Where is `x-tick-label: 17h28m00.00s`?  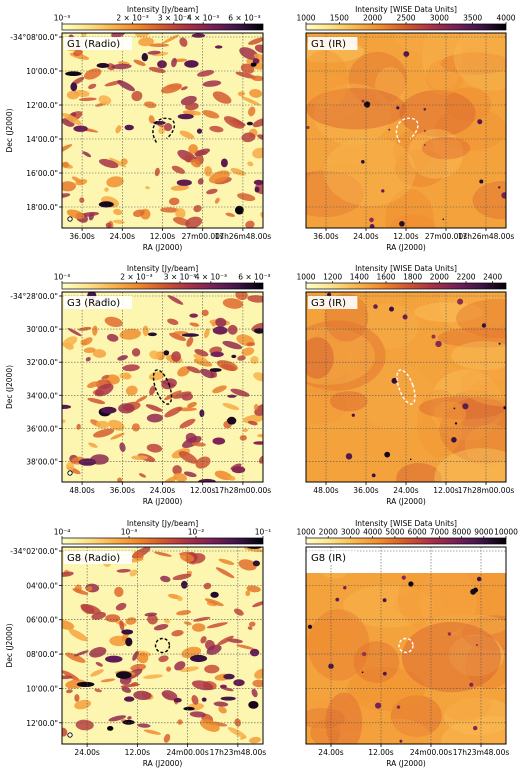
x-tick-label: 17h28m00.00s is located at coordinates (486, 490).